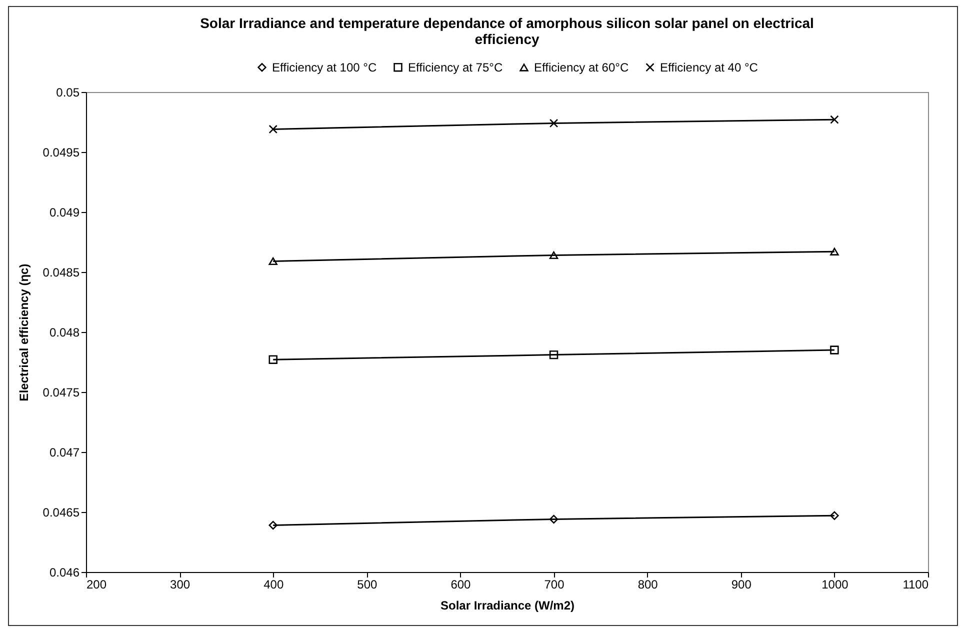 The image size is (974, 636). Describe the element at coordinates (915, 585) in the screenshot. I see `x-tick-label: 1100` at that location.